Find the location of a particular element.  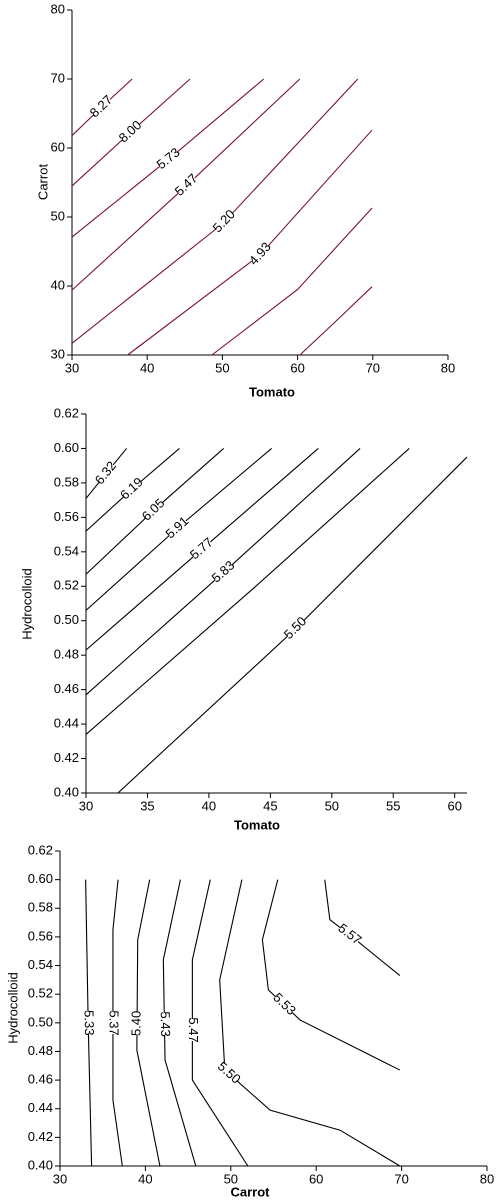

contour-label: 5.37 is located at coordinates (114, 1022).